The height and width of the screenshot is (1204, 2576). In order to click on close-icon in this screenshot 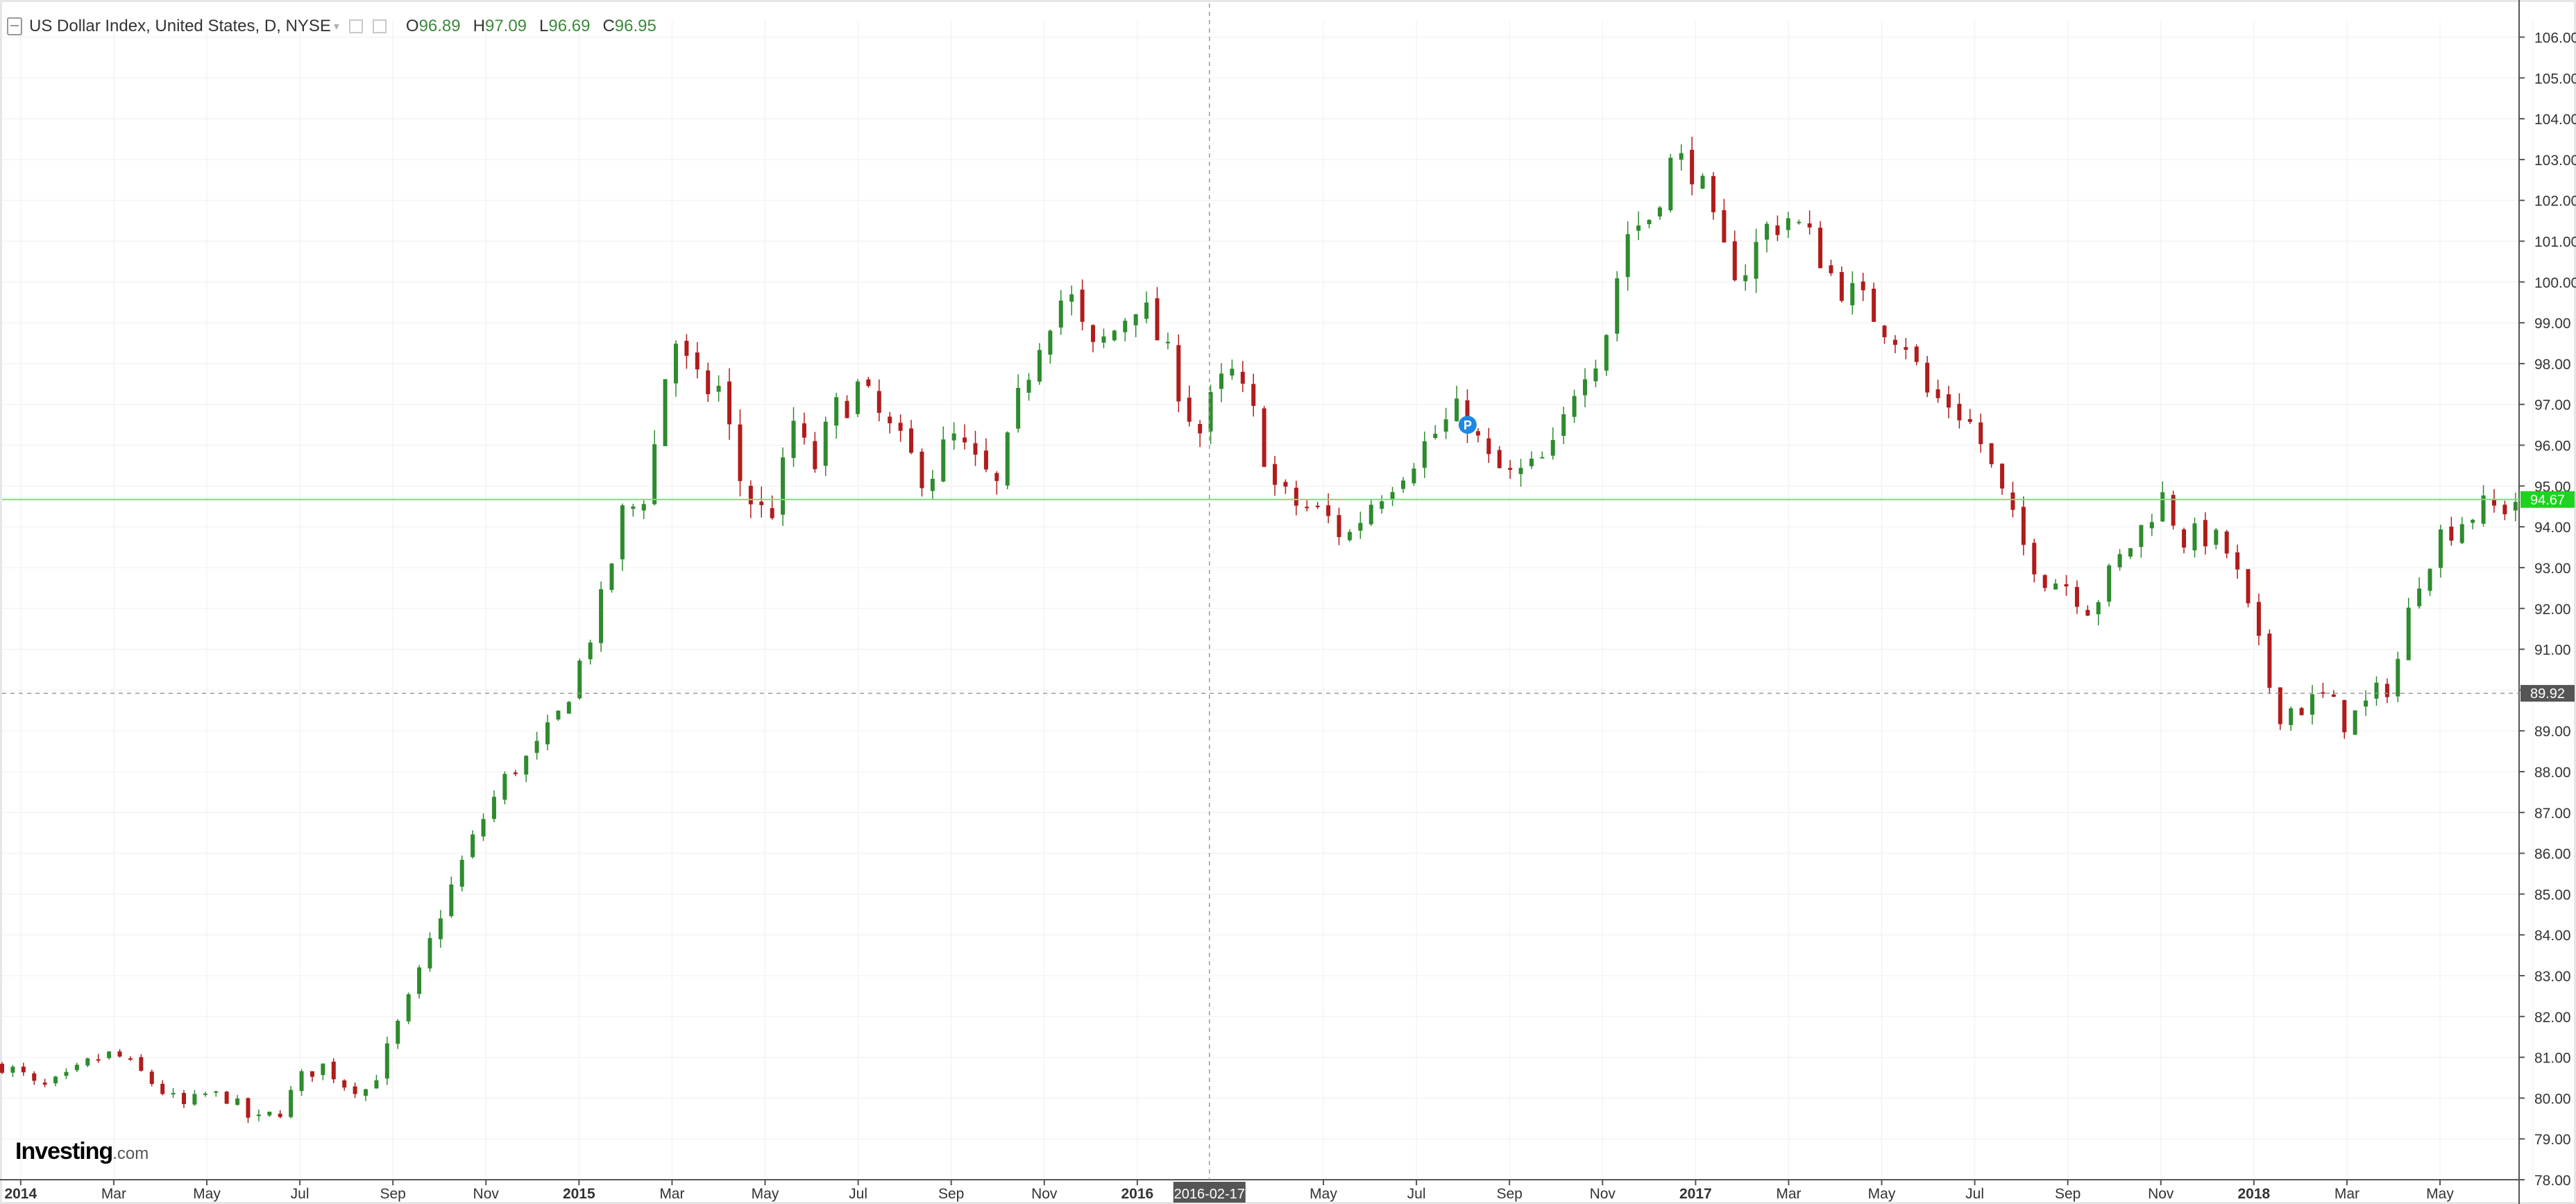, I will do `click(380, 26)`.